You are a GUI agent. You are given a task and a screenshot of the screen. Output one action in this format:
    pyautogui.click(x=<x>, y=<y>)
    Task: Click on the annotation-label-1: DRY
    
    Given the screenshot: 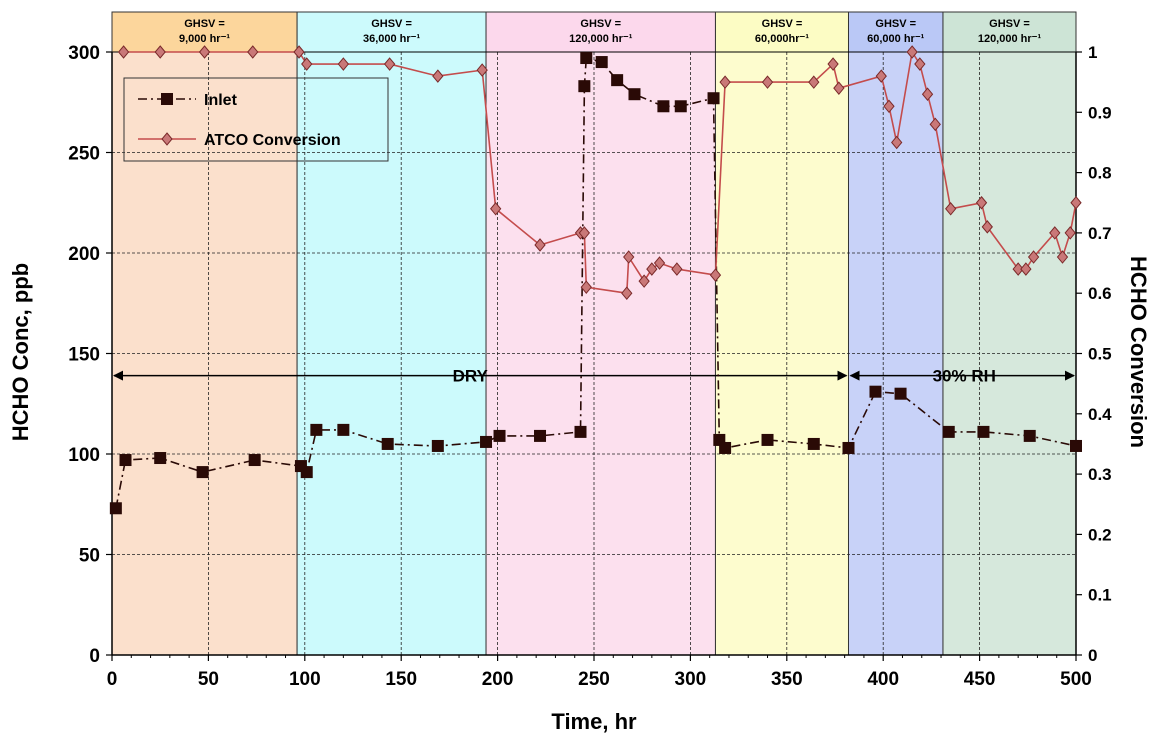 What is the action you would take?
    pyautogui.click(x=471, y=376)
    